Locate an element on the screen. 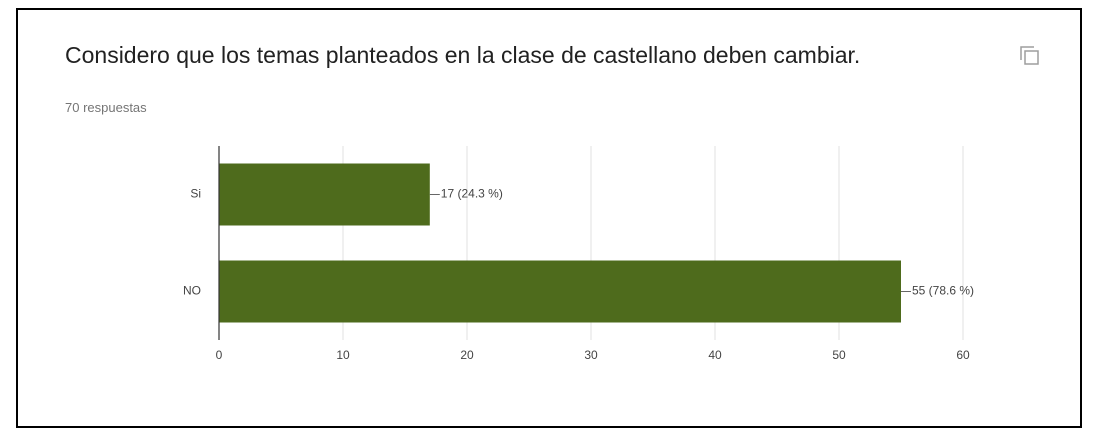 This screenshot has width=1097, height=428. y-tick-label: Si is located at coordinates (195, 194).